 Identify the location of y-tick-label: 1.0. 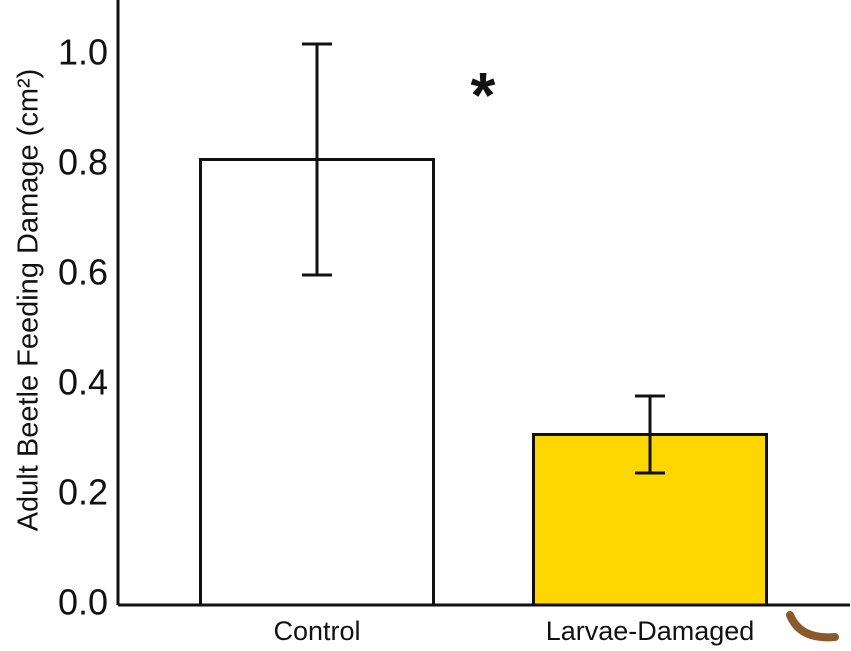
(83, 52).